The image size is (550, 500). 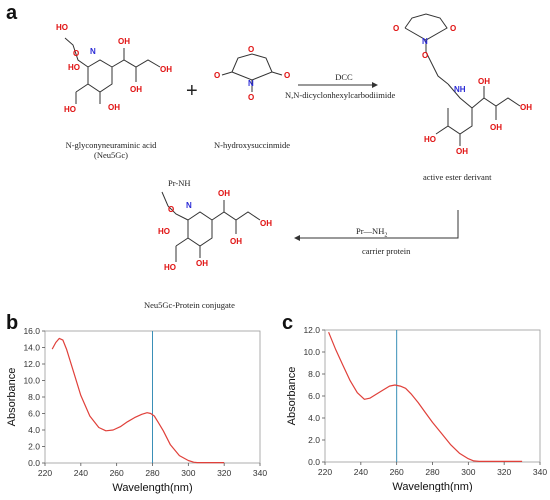 I want to click on neu5gc-structure, so click(x=112, y=70).